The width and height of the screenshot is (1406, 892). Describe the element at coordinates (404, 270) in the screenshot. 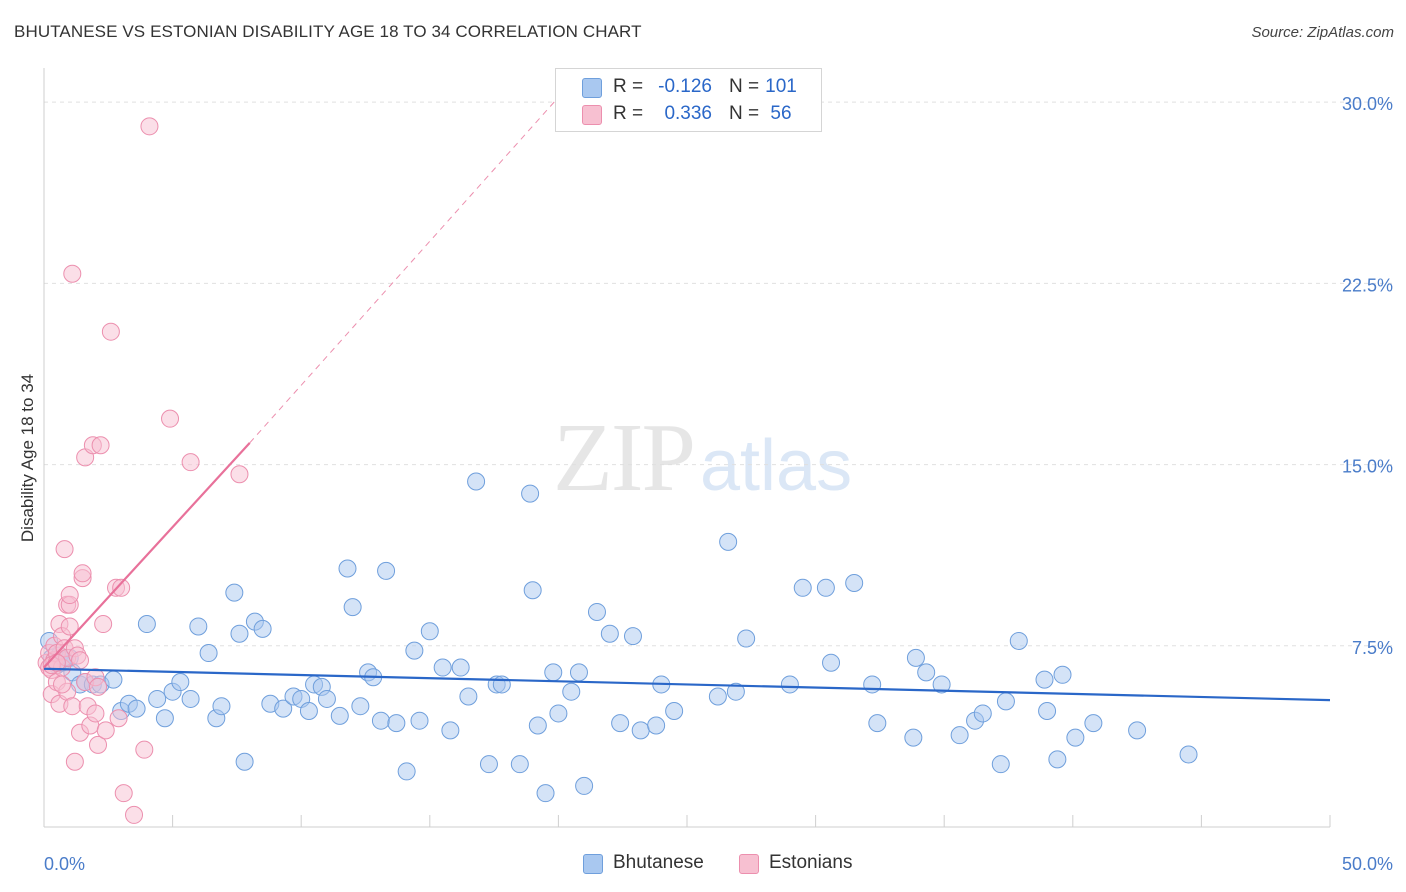

I see `trend-line-estonians-extension` at that location.